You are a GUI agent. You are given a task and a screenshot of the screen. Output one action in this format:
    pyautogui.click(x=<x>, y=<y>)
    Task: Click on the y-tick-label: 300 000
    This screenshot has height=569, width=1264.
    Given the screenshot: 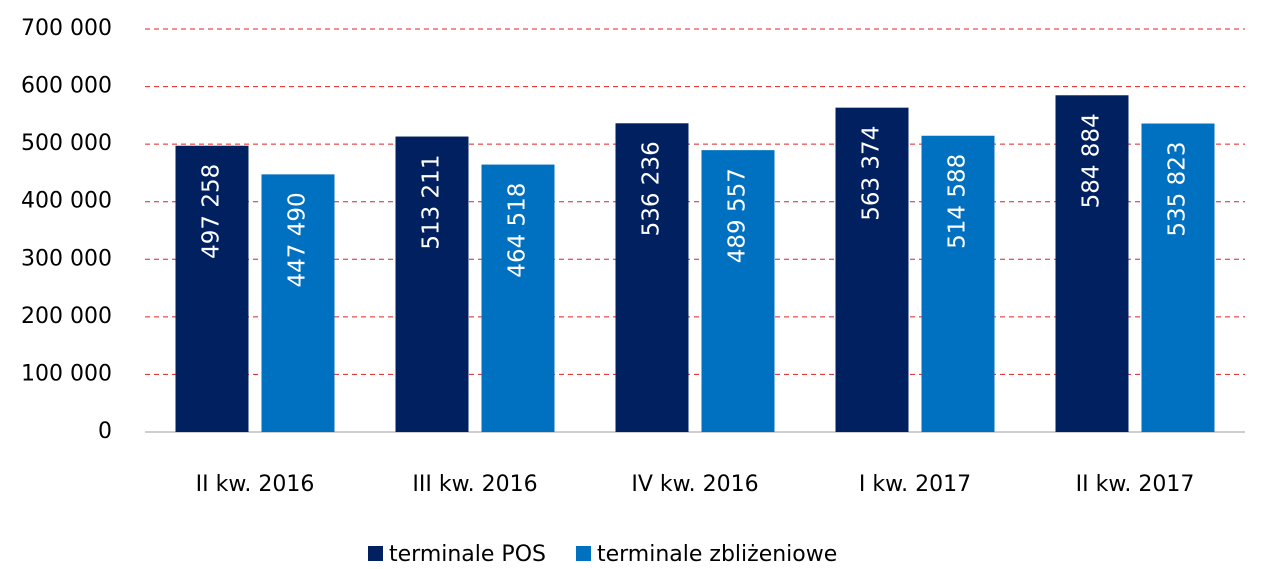 What is the action you would take?
    pyautogui.click(x=66, y=258)
    